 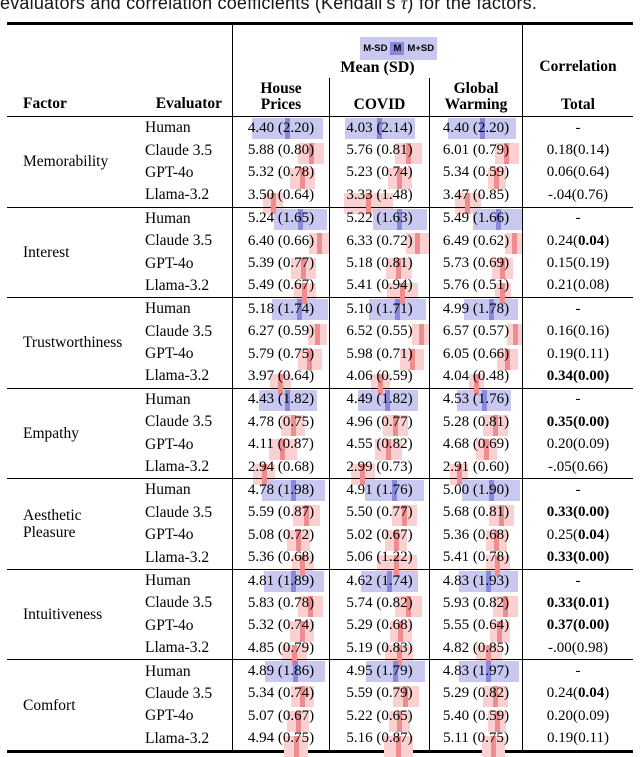 I want to click on mean-sd-value: 5.19 (0.83), so click(x=379, y=647).